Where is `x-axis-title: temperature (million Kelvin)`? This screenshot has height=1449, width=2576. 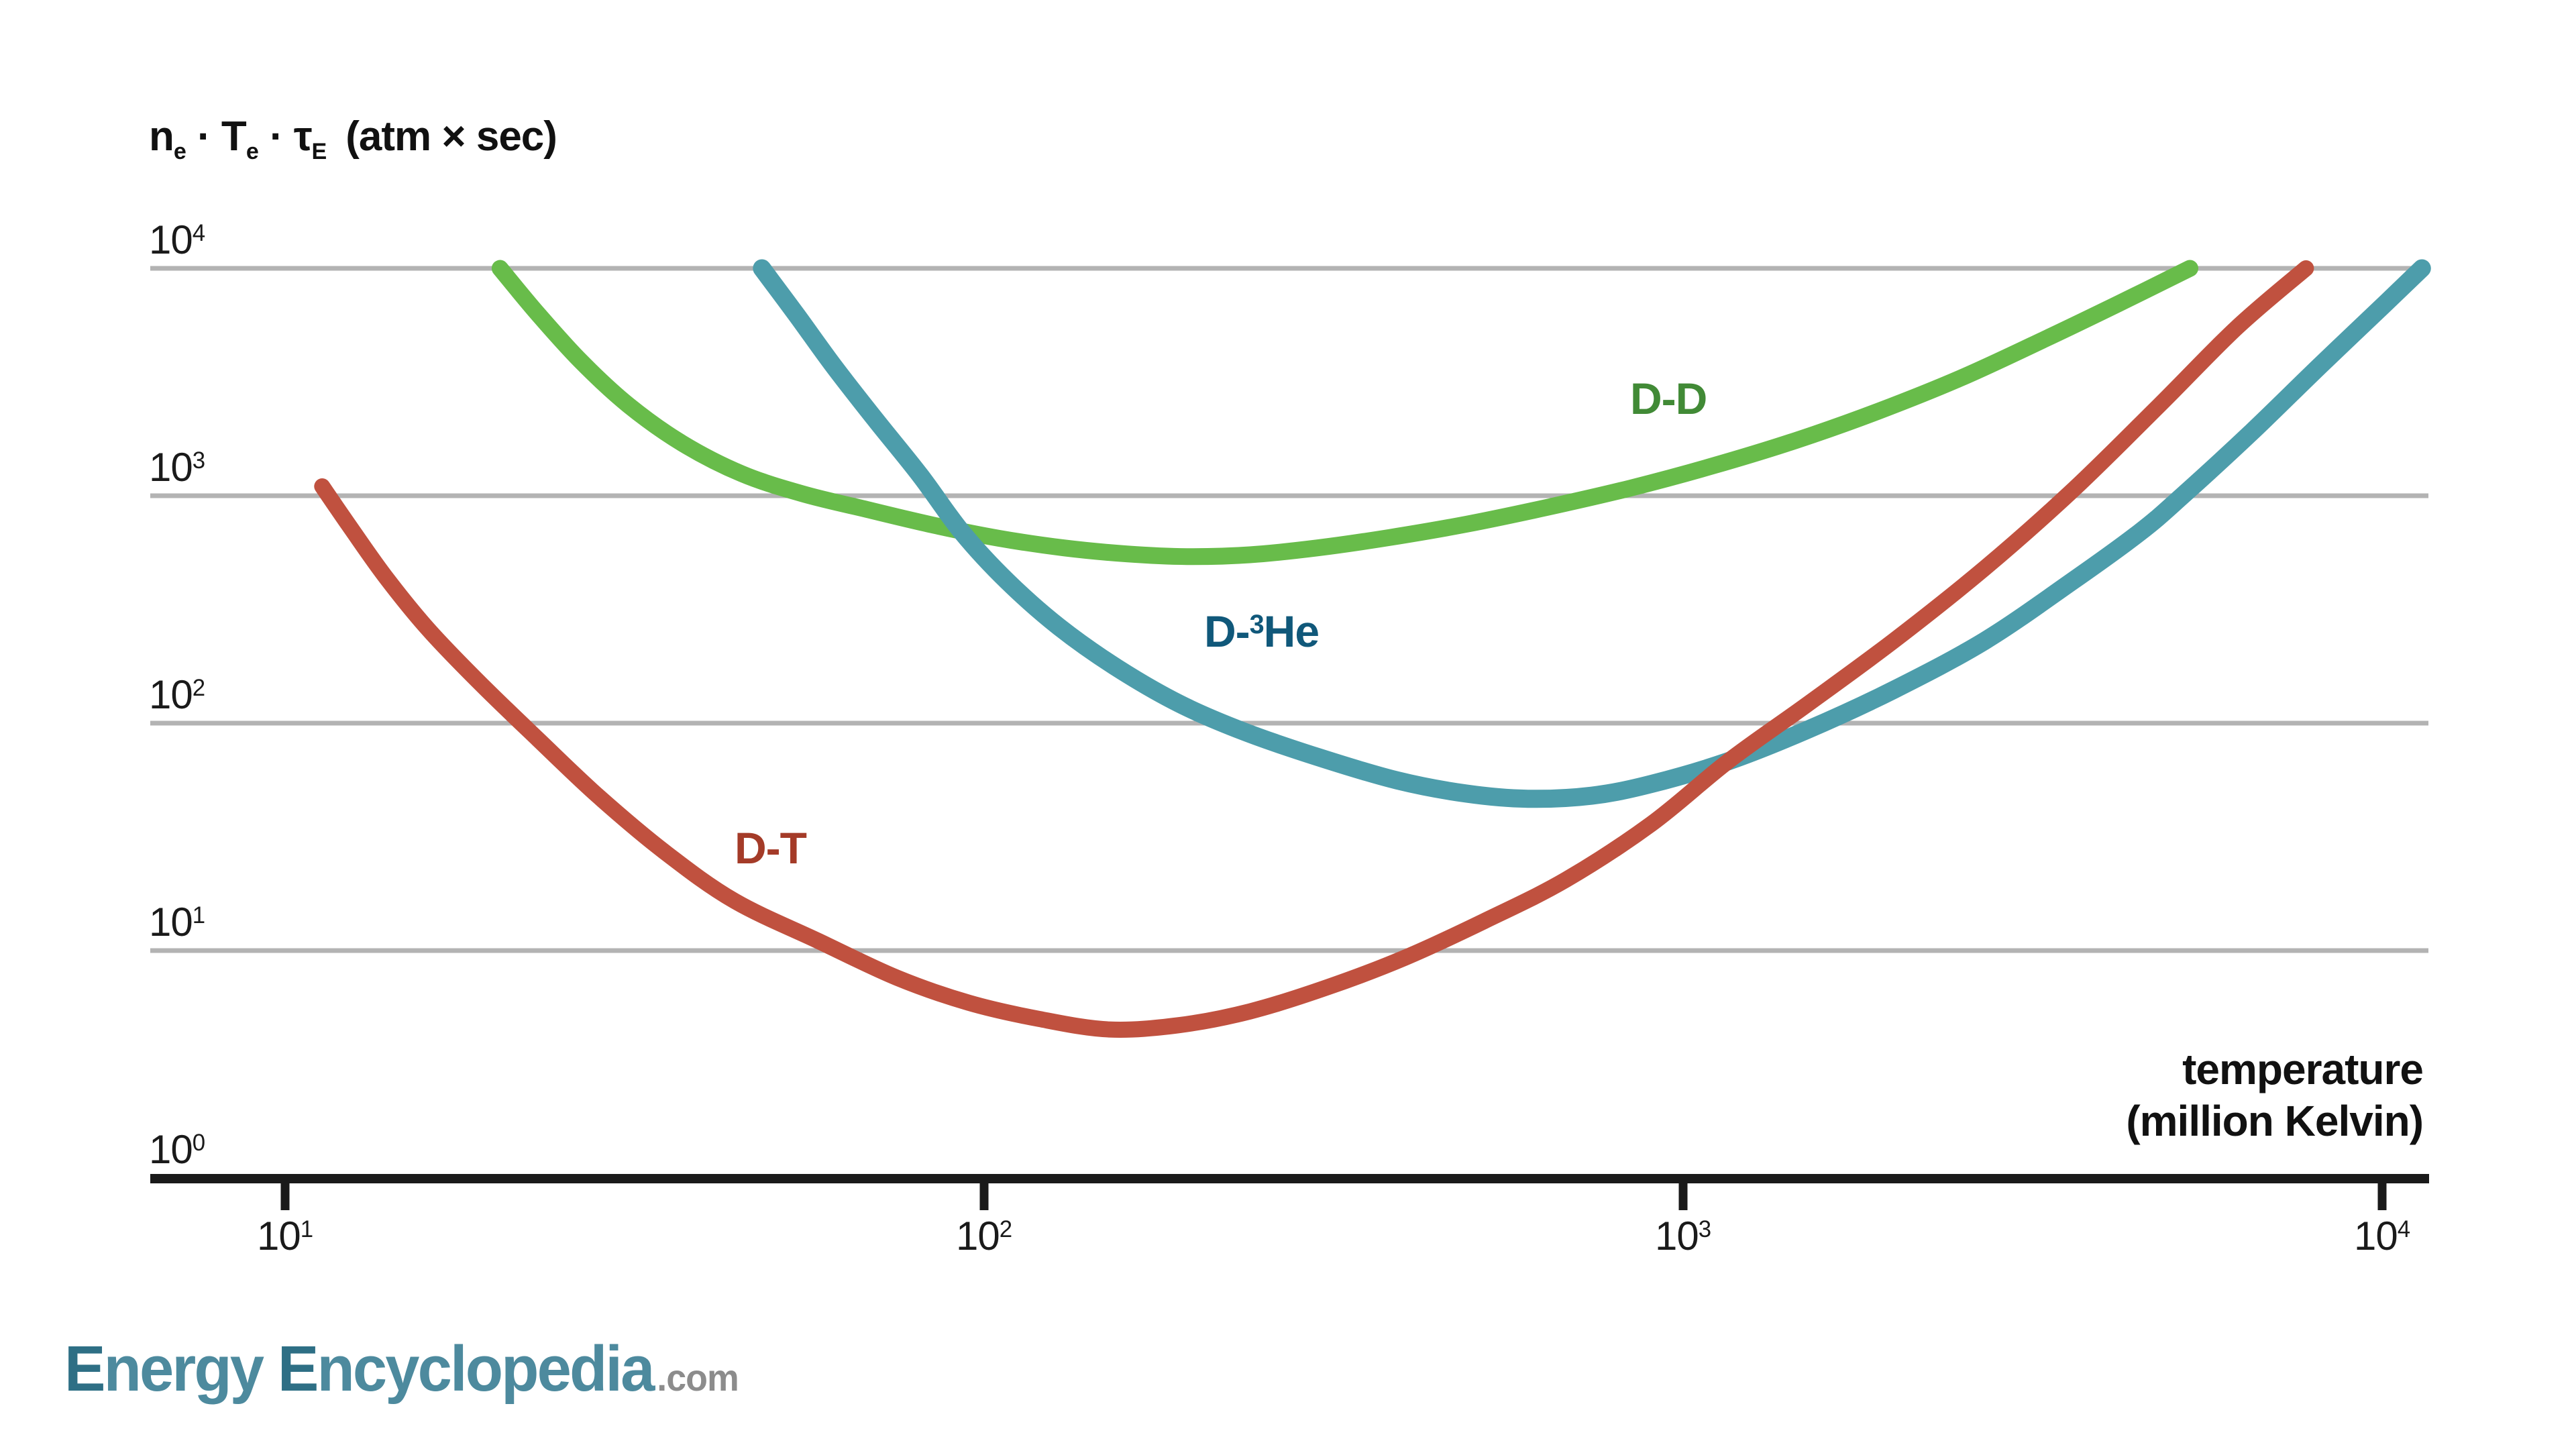 x-axis-title: temperature (million Kelvin) is located at coordinates (2275, 1095).